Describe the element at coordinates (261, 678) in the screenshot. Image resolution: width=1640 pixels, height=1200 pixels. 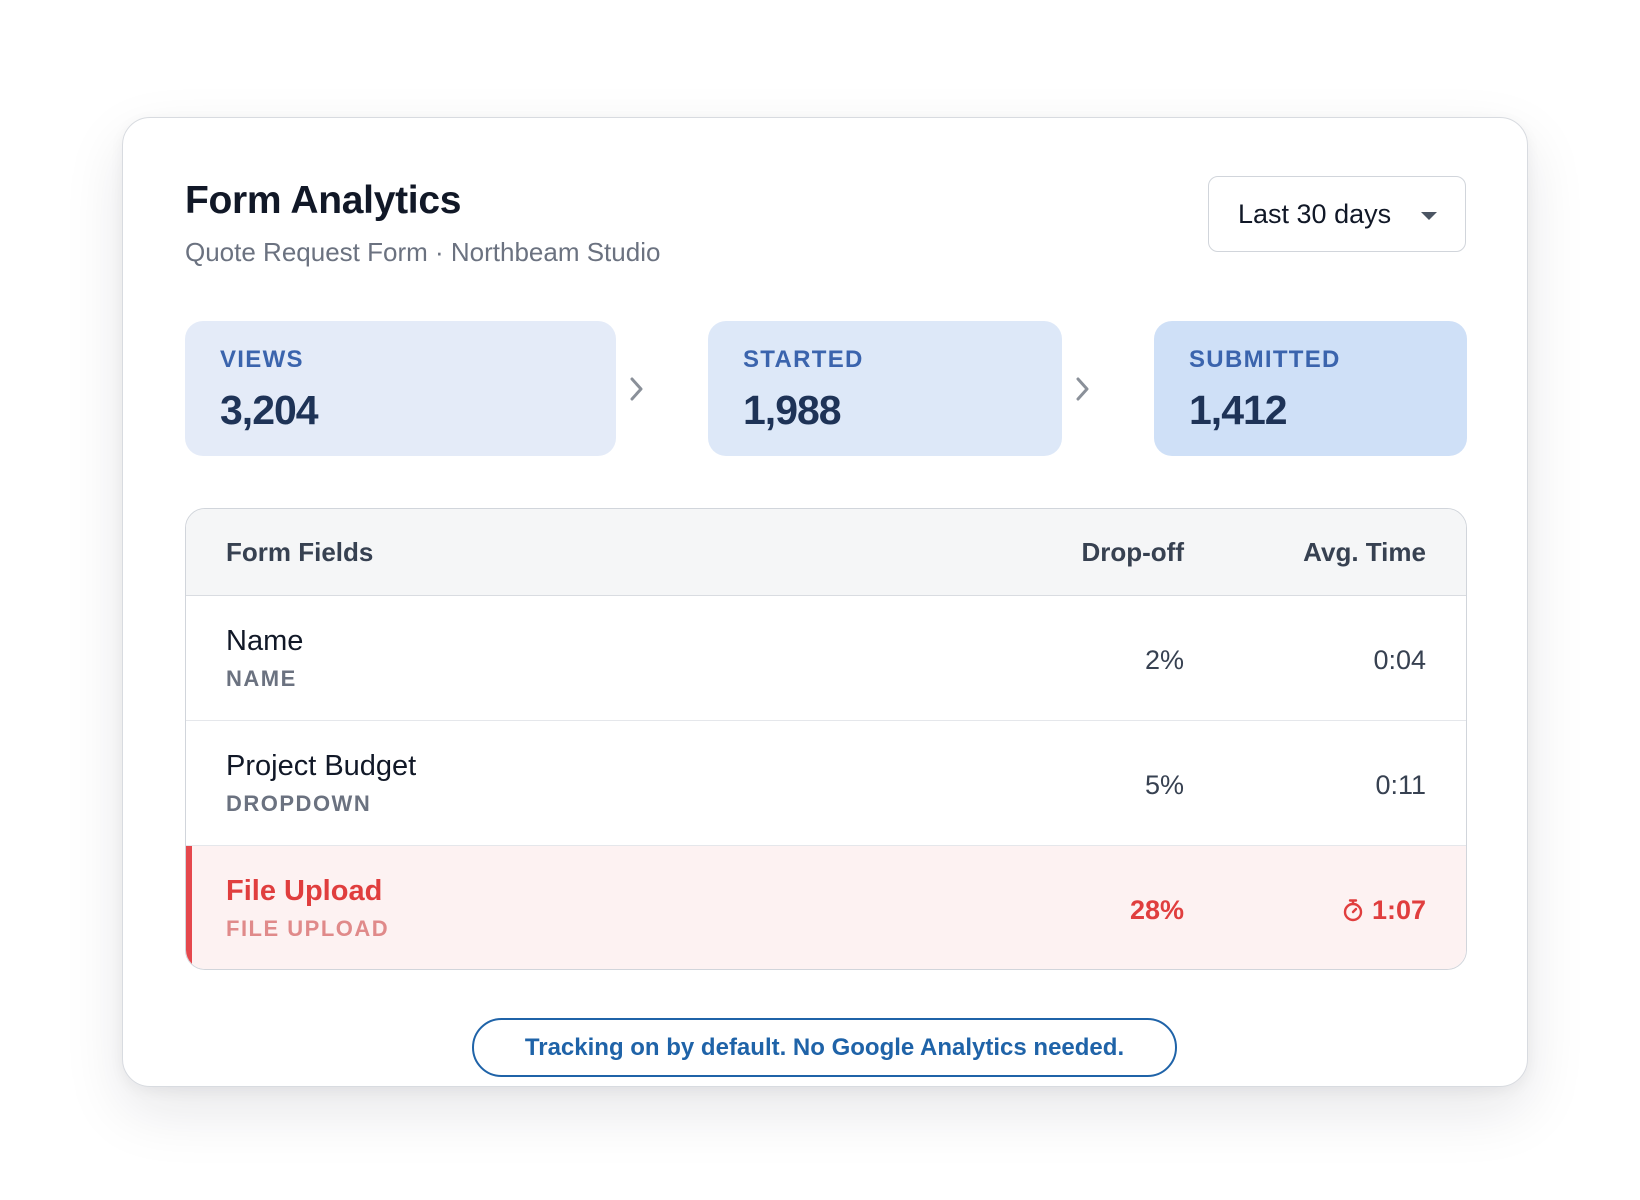
I see `field-type: NAME` at that location.